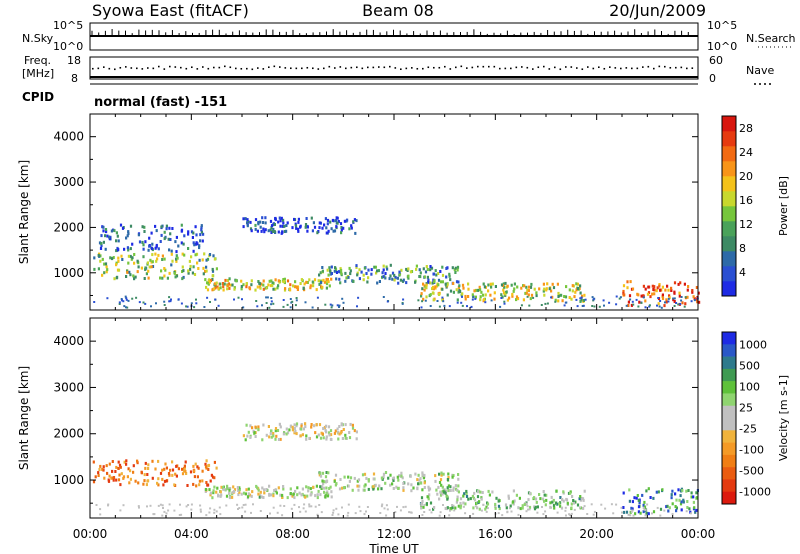 This screenshot has width=800, height=554. What do you see at coordinates (746, 176) in the screenshot?
I see `colorbar-tick-label: 20` at bounding box center [746, 176].